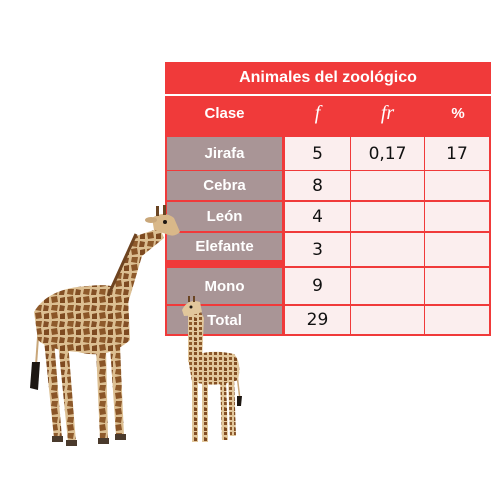 This screenshot has height=500, width=500. I want to click on adult-giraffe-image, so click(105, 325).